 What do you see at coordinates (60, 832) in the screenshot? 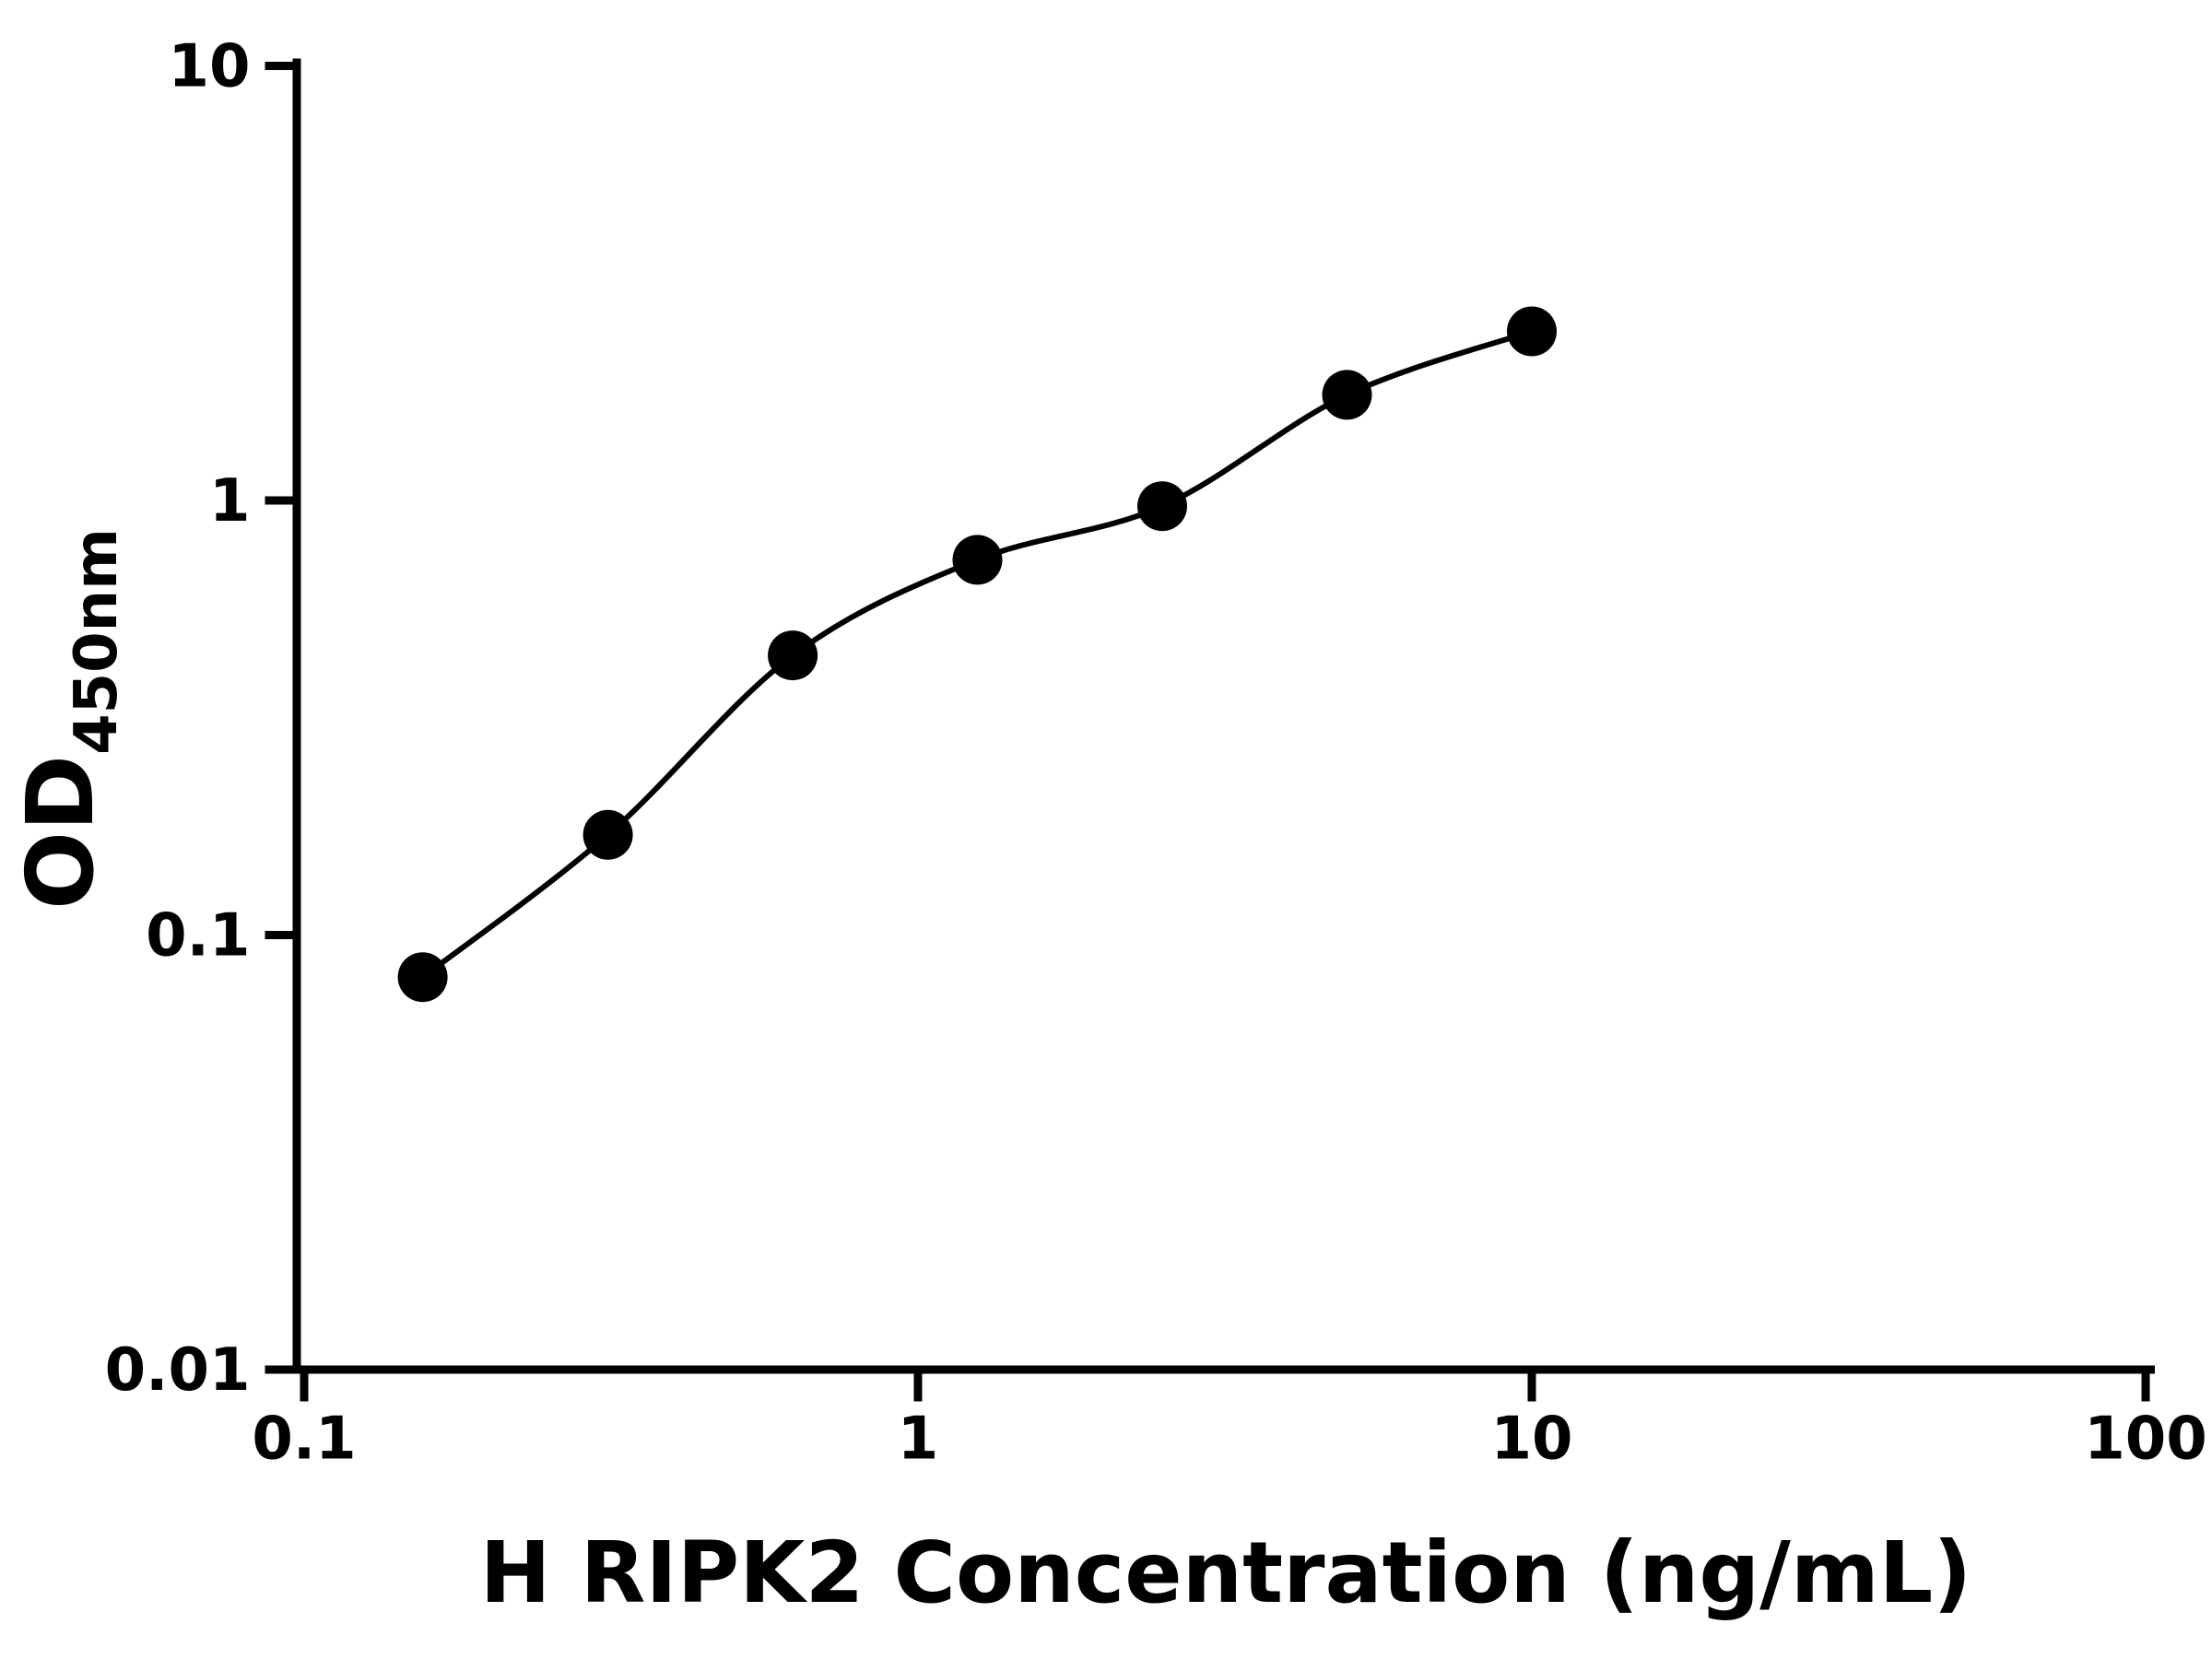
I see `y-axis-title-main: OD` at bounding box center [60, 832].